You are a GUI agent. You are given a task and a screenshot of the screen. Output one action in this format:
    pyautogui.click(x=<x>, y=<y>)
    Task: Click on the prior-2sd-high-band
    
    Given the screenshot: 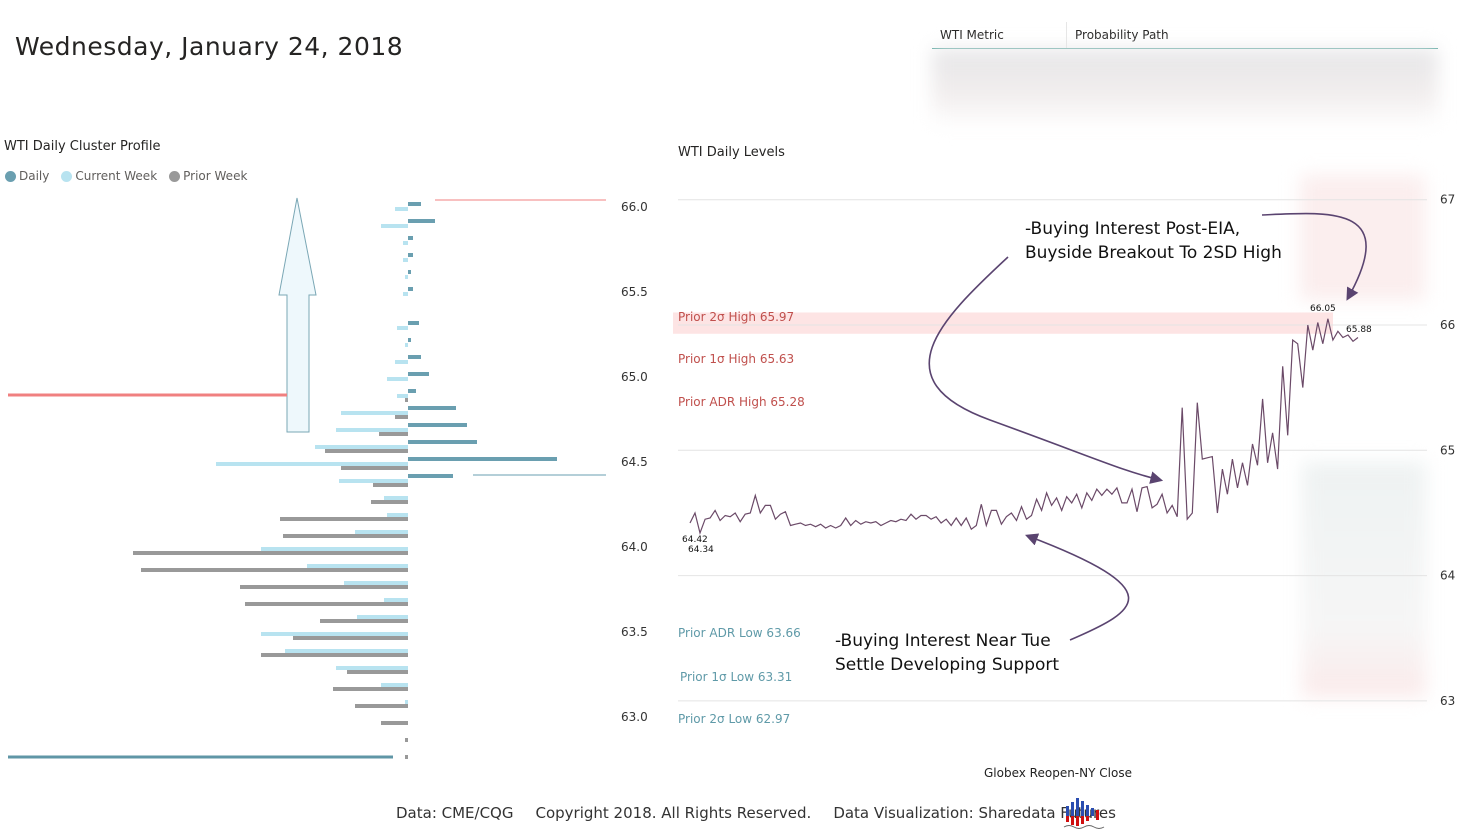 What is the action you would take?
    pyautogui.click(x=1003, y=323)
    